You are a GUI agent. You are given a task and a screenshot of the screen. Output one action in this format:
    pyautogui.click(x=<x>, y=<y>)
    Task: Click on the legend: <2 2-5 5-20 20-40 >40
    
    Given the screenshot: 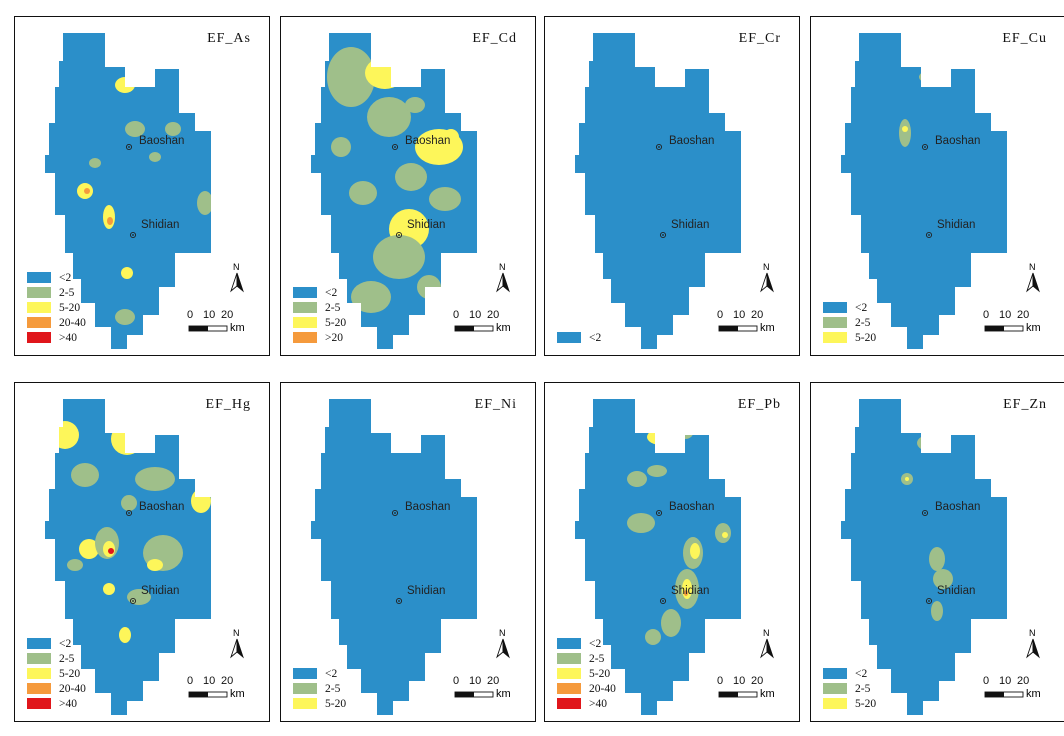 What is the action you would take?
    pyautogui.click(x=586, y=673)
    